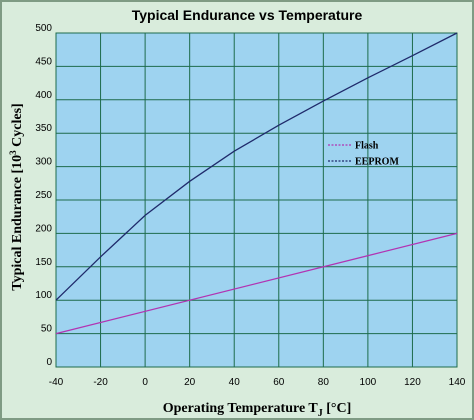 This screenshot has width=474, height=420. What do you see at coordinates (363, 154) in the screenshot?
I see `legend: Flash EEPROM` at bounding box center [363, 154].